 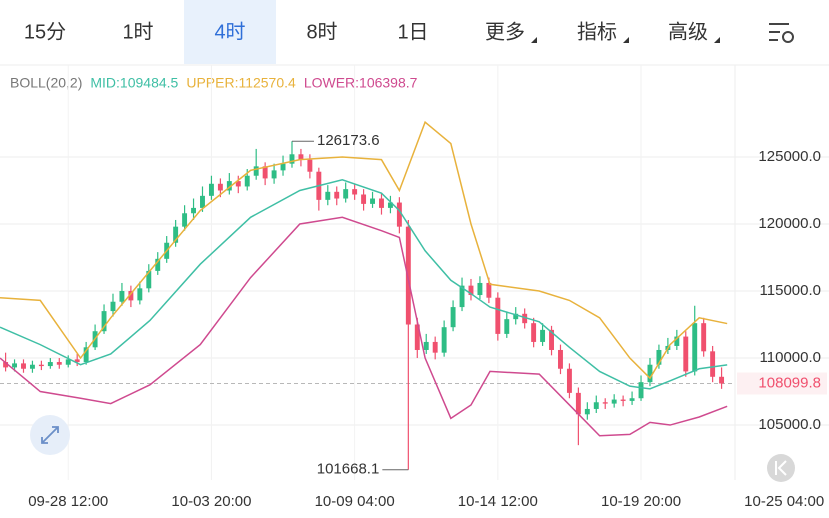 I want to click on min-label: 101668.1, so click(x=348, y=469).